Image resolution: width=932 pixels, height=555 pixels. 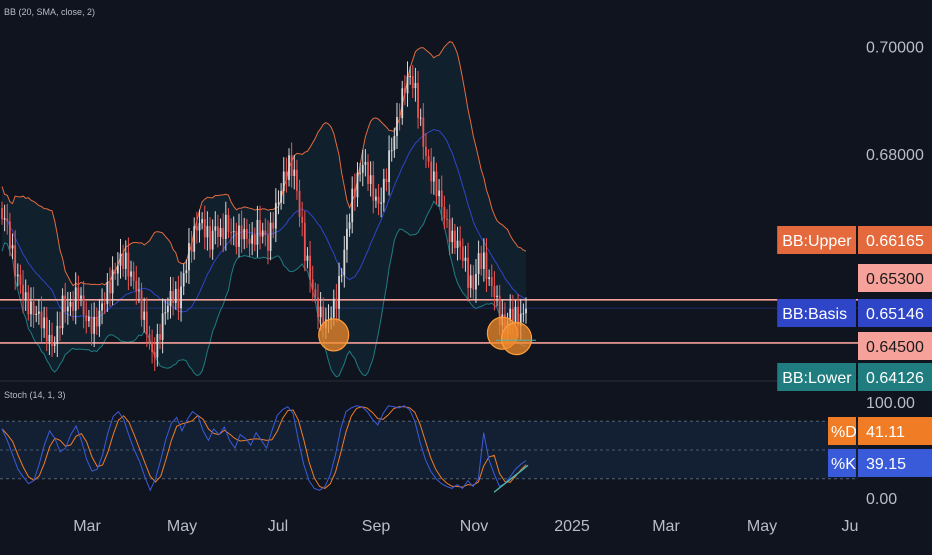 I want to click on stoch-k-line, so click(x=264, y=448).